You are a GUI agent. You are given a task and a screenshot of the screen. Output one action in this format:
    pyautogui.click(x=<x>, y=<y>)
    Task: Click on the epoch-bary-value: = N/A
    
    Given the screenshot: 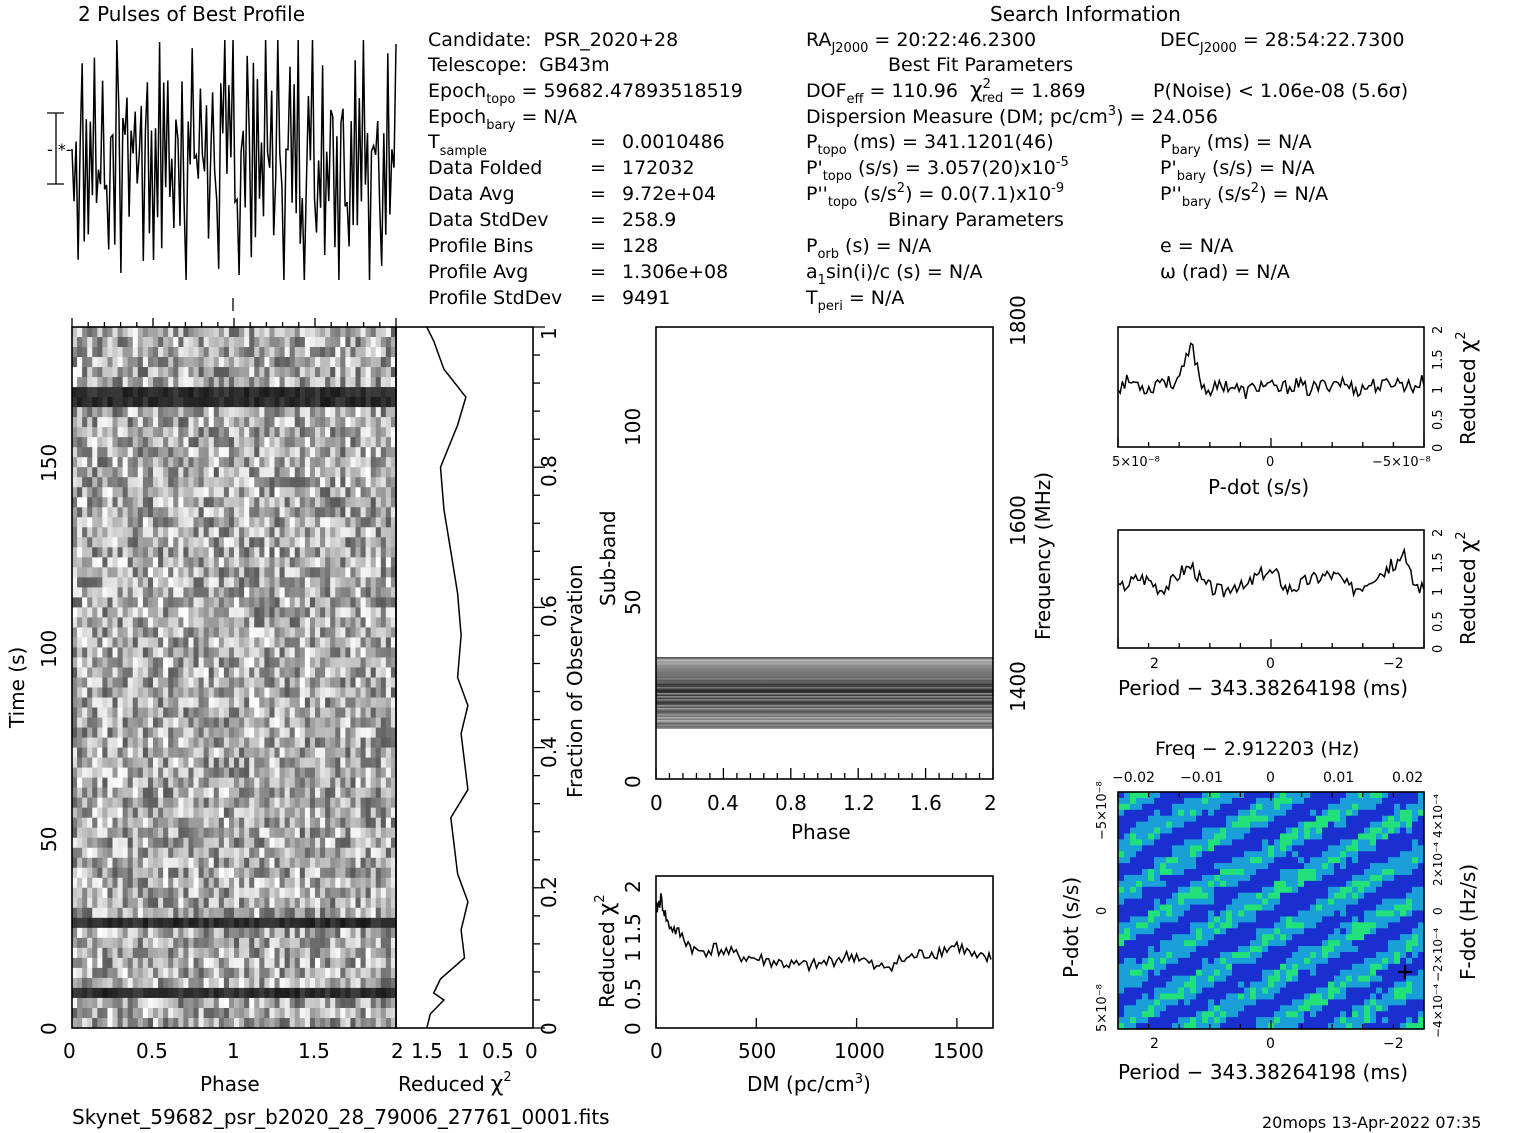 What is the action you would take?
    pyautogui.click(x=549, y=117)
    